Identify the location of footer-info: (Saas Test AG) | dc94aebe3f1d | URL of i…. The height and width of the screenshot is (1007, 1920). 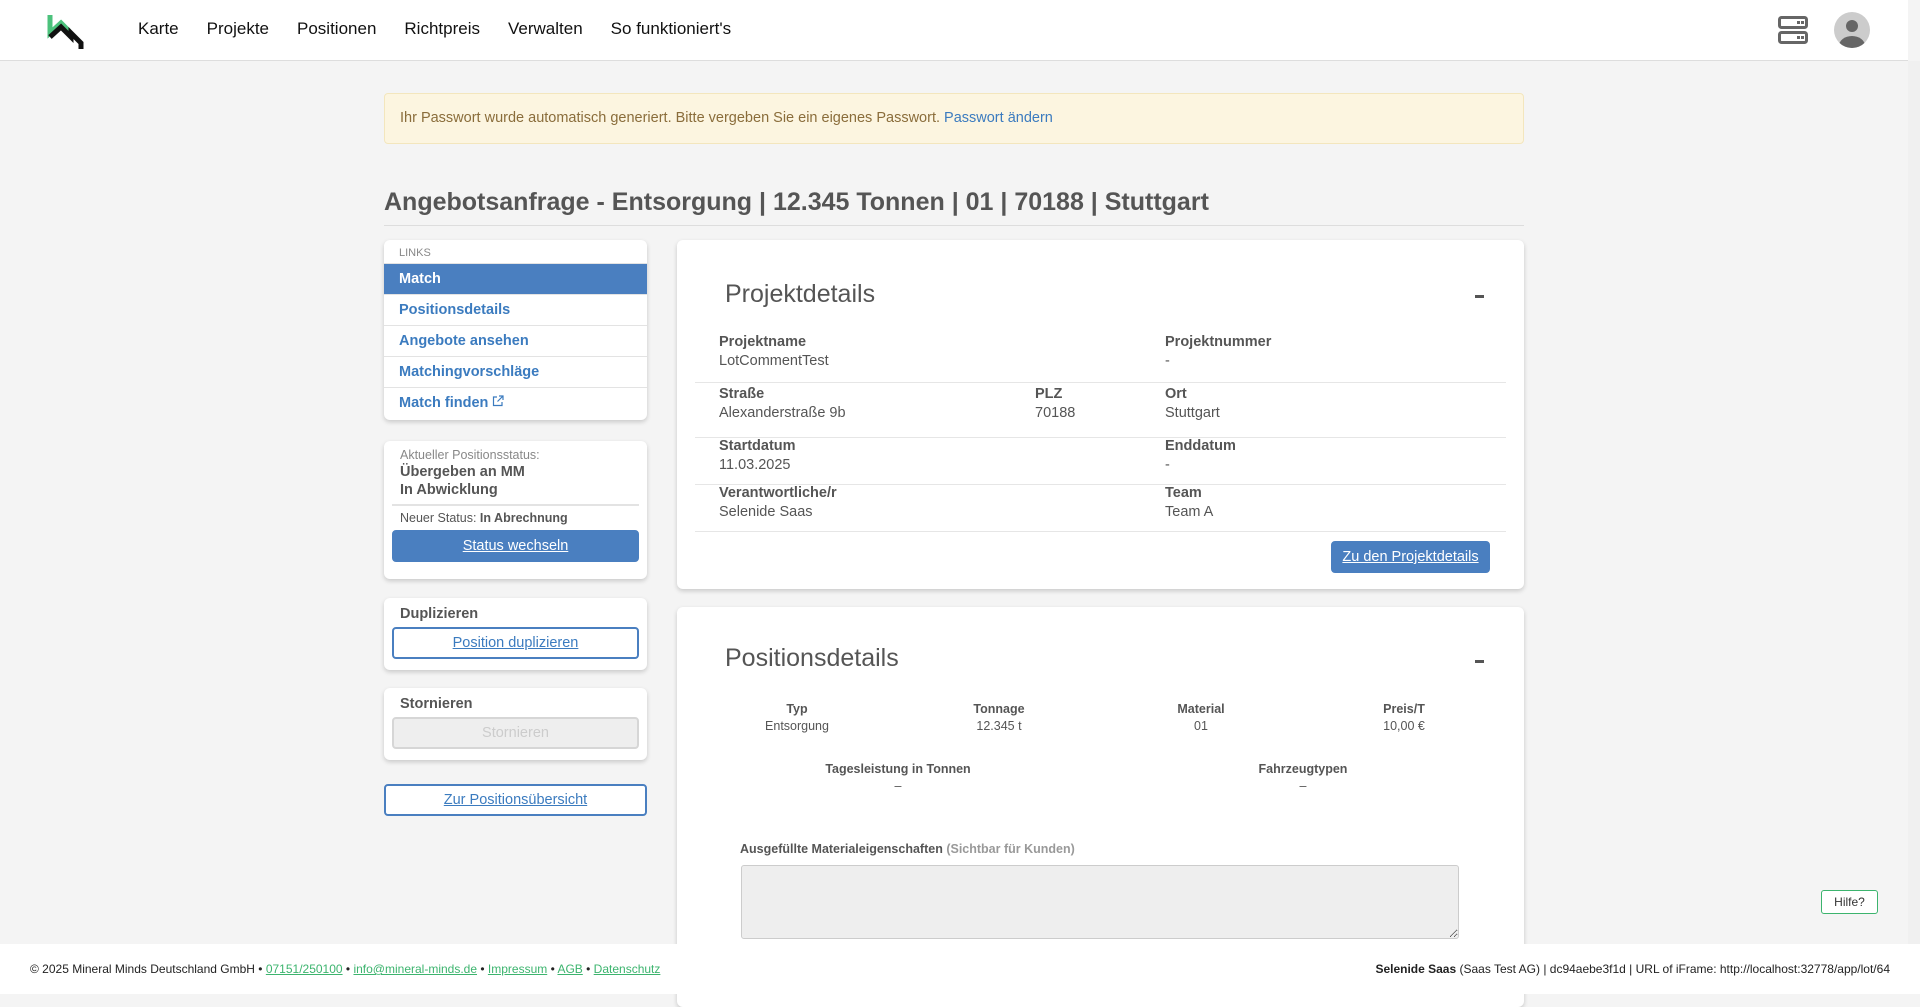
(1675, 969).